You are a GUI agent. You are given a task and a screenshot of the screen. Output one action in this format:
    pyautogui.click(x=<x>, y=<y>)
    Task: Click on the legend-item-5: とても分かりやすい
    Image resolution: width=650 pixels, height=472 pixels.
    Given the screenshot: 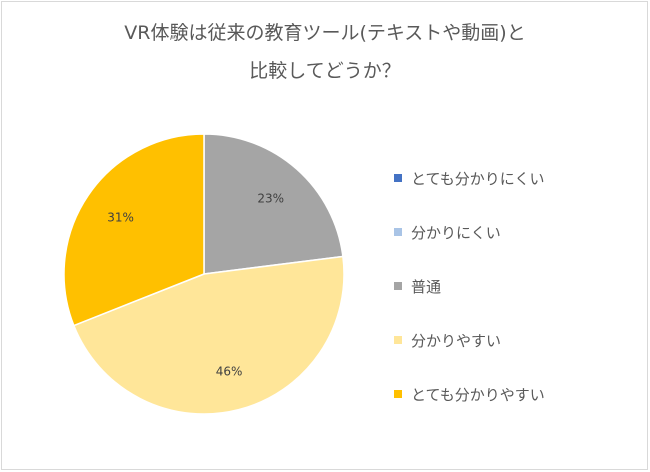 What is the action you would take?
    pyautogui.click(x=519, y=394)
    